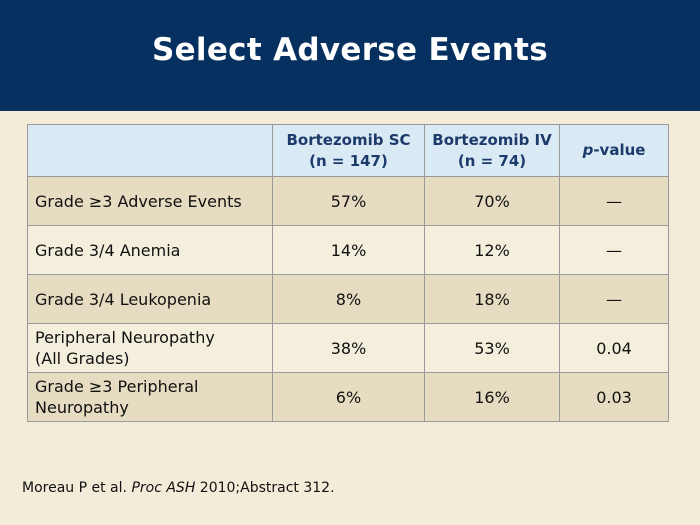 This screenshot has height=525, width=700. I want to click on header-sc-line2: (n = 147), so click(348, 160).